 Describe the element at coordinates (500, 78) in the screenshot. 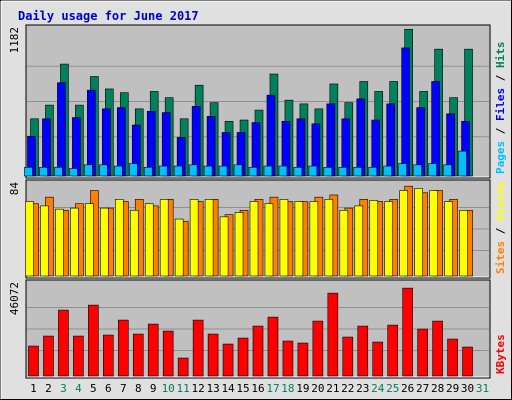

I see `side-legend-sep2: /` at that location.